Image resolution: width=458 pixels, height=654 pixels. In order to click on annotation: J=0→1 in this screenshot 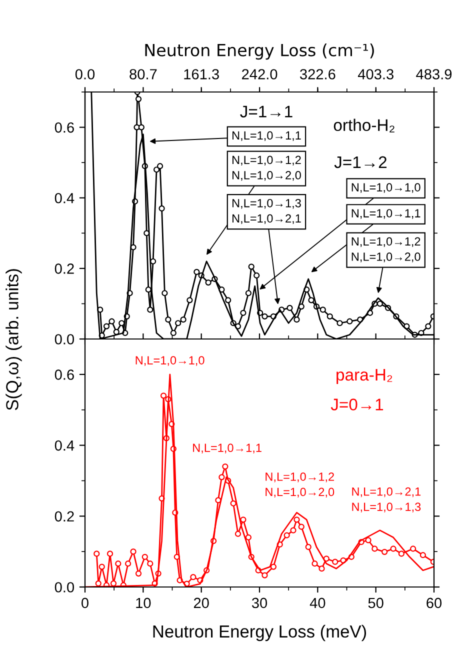, I will do `click(357, 404)`.